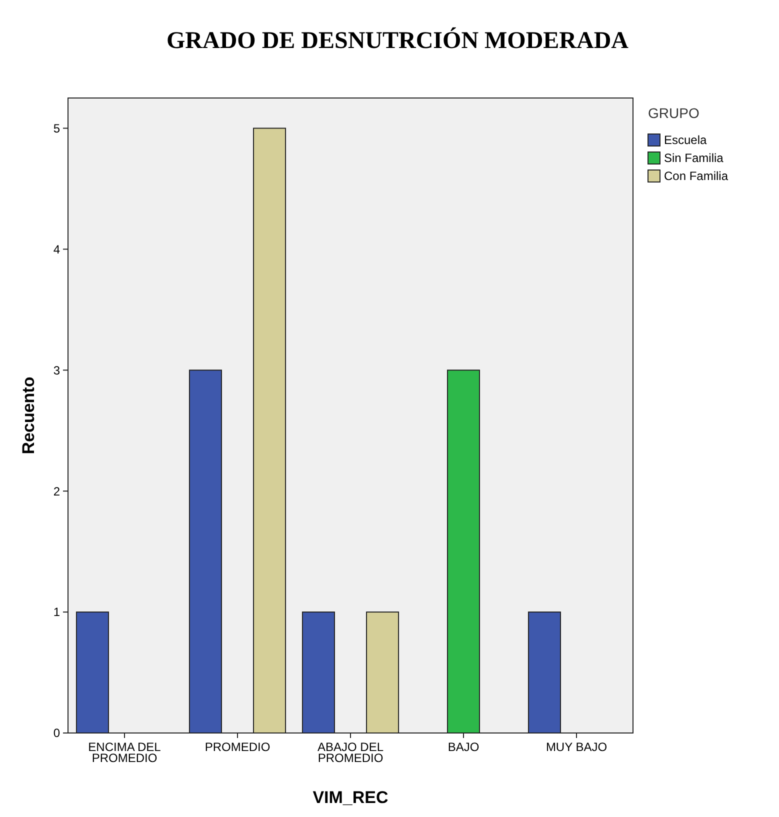 This screenshot has width=779, height=817. I want to click on legend-title: GRUPO, so click(674, 113).